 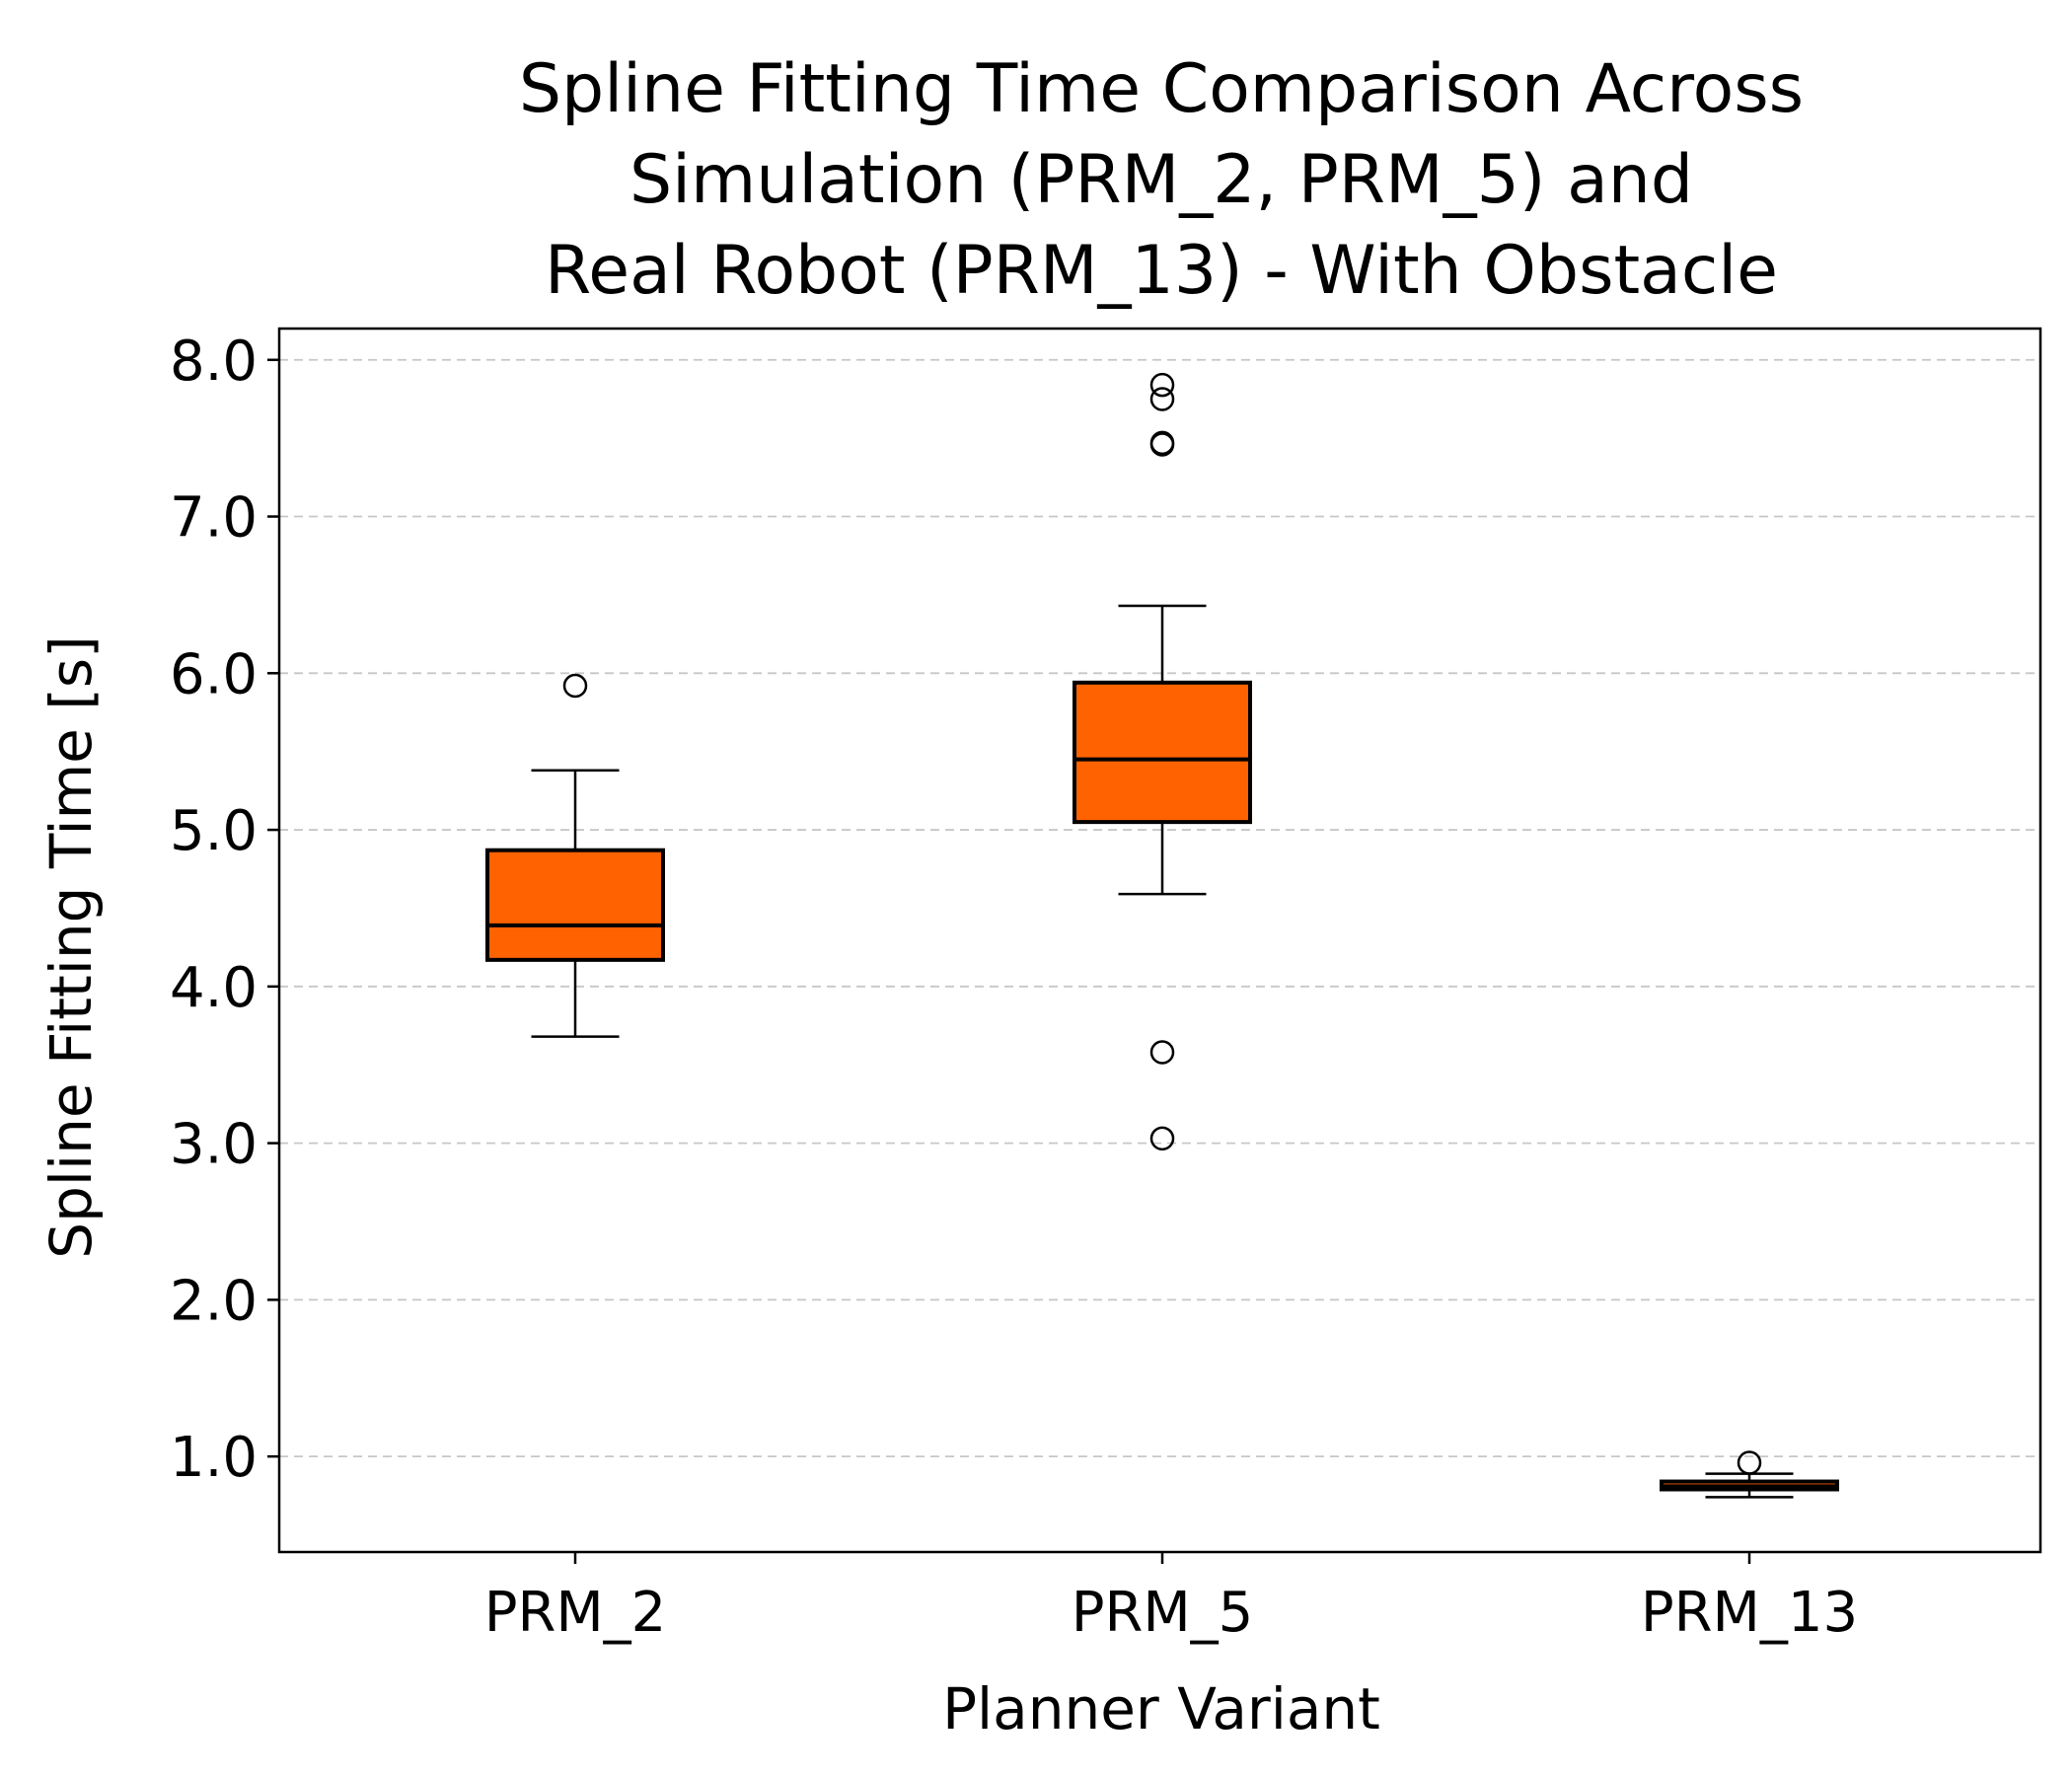 What do you see at coordinates (214, 988) in the screenshot?
I see `y-tick-label-3: 4.0` at bounding box center [214, 988].